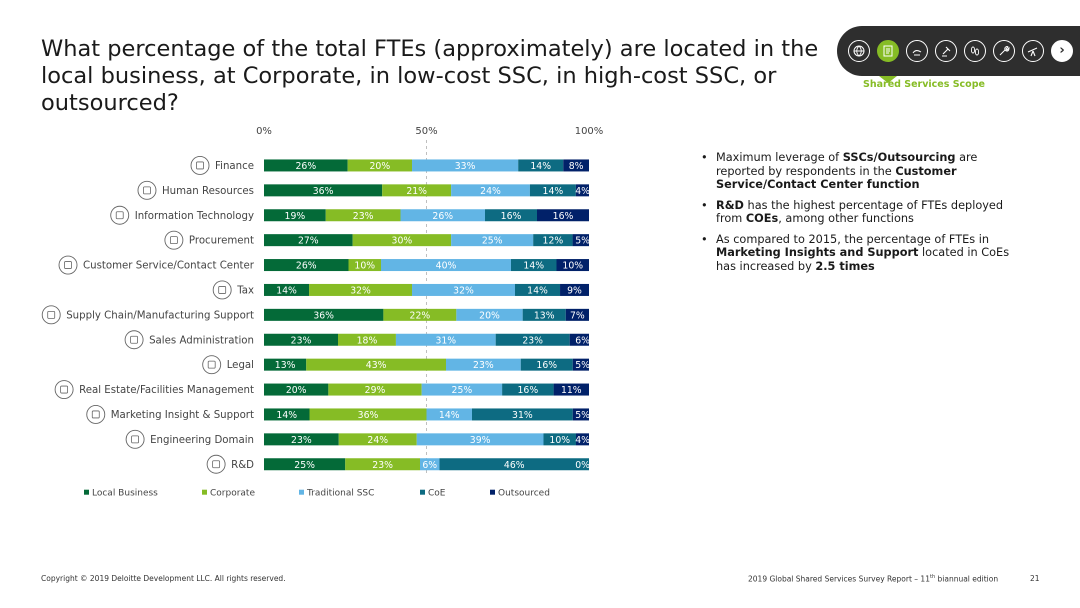 The width and height of the screenshot is (1080, 608). Describe the element at coordinates (182, 415) in the screenshot. I see `category-label: Marketing Insight & Support` at that location.